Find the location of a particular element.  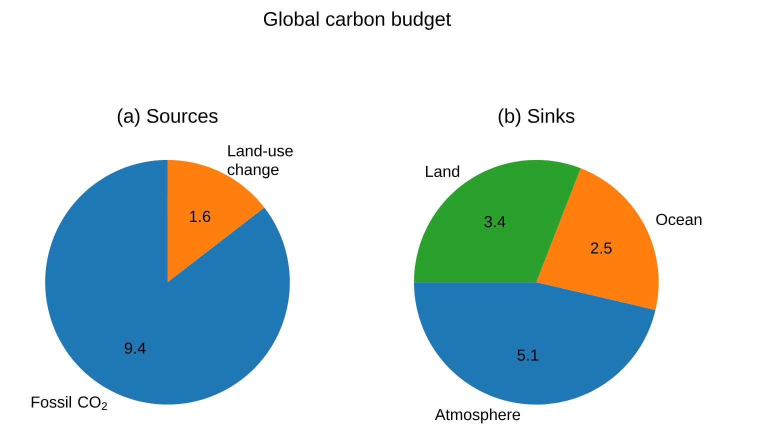

slice-label: Fossil CO$_{2}$ is located at coordinates (69, 403).